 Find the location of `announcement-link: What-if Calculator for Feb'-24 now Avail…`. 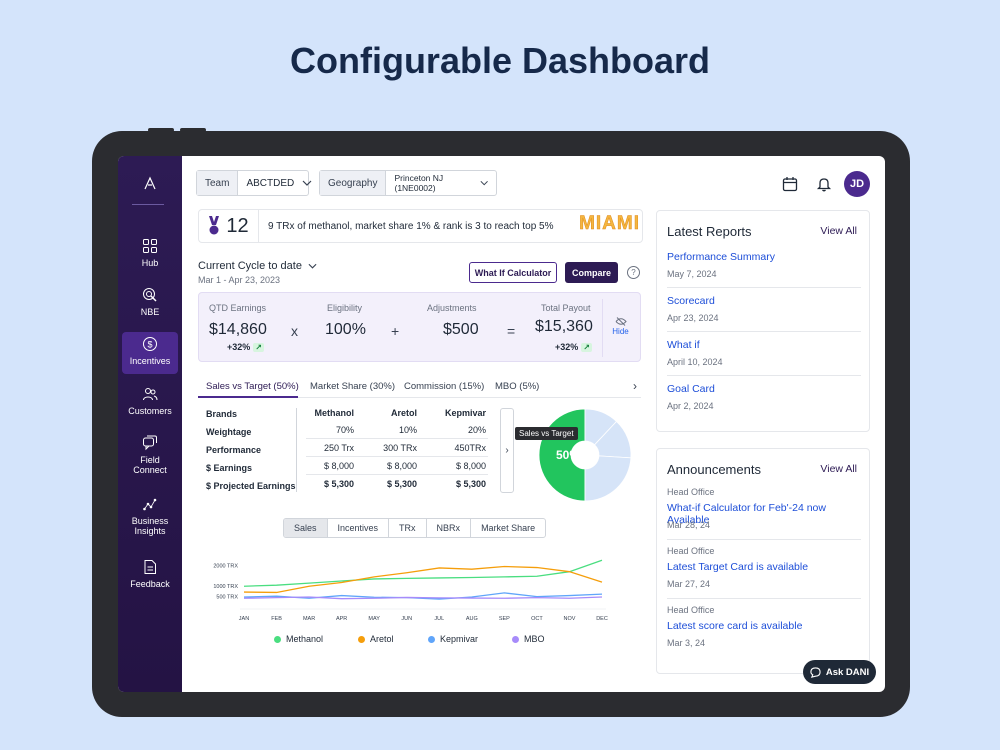

announcement-link: What-if Calculator for Feb'-24 now Avail… is located at coordinates (746, 514).